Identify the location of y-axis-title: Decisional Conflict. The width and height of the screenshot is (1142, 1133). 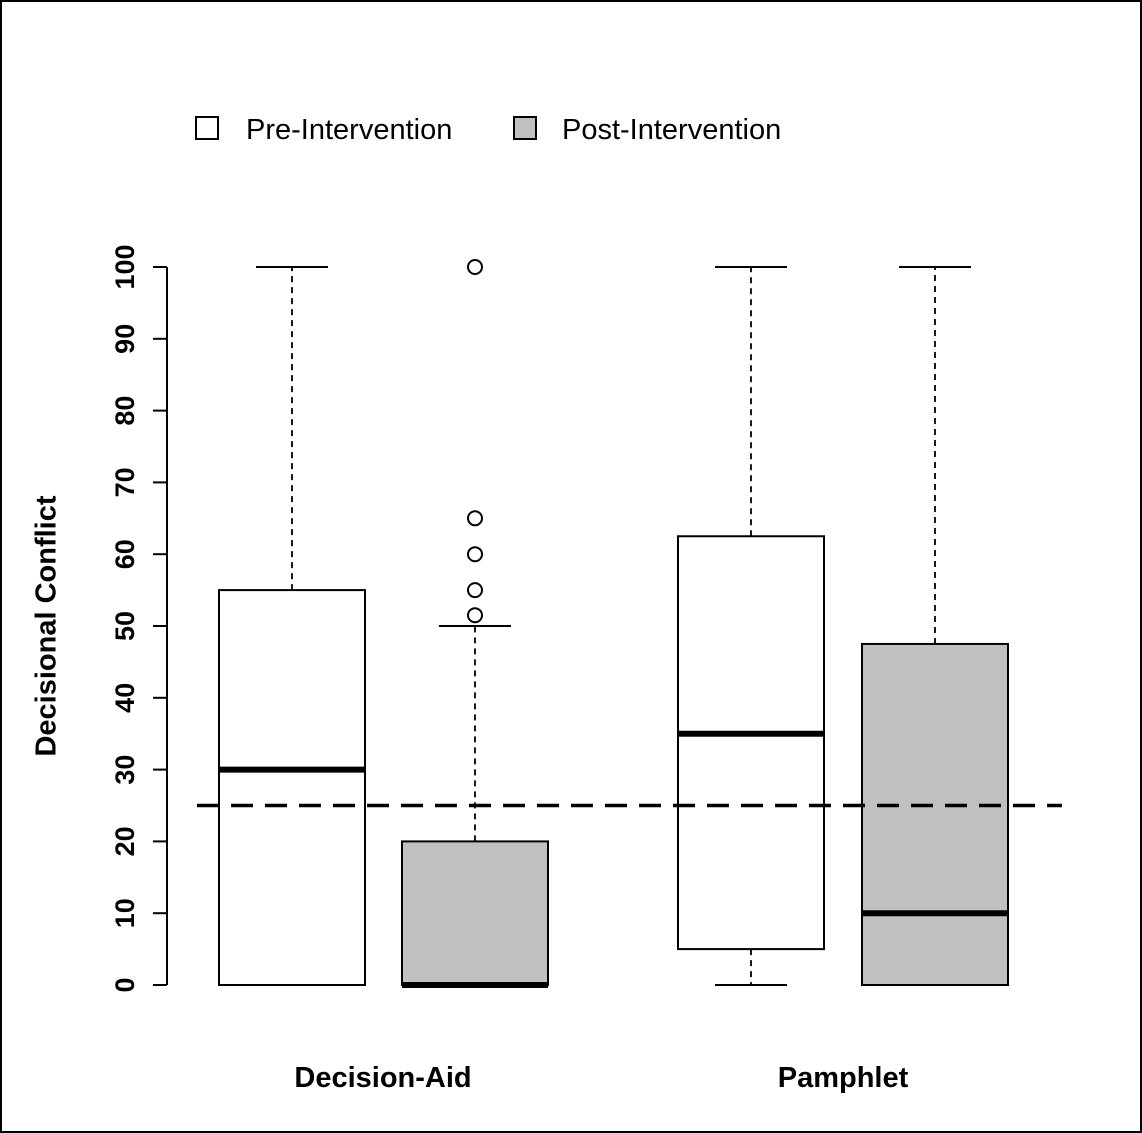
(47, 625).